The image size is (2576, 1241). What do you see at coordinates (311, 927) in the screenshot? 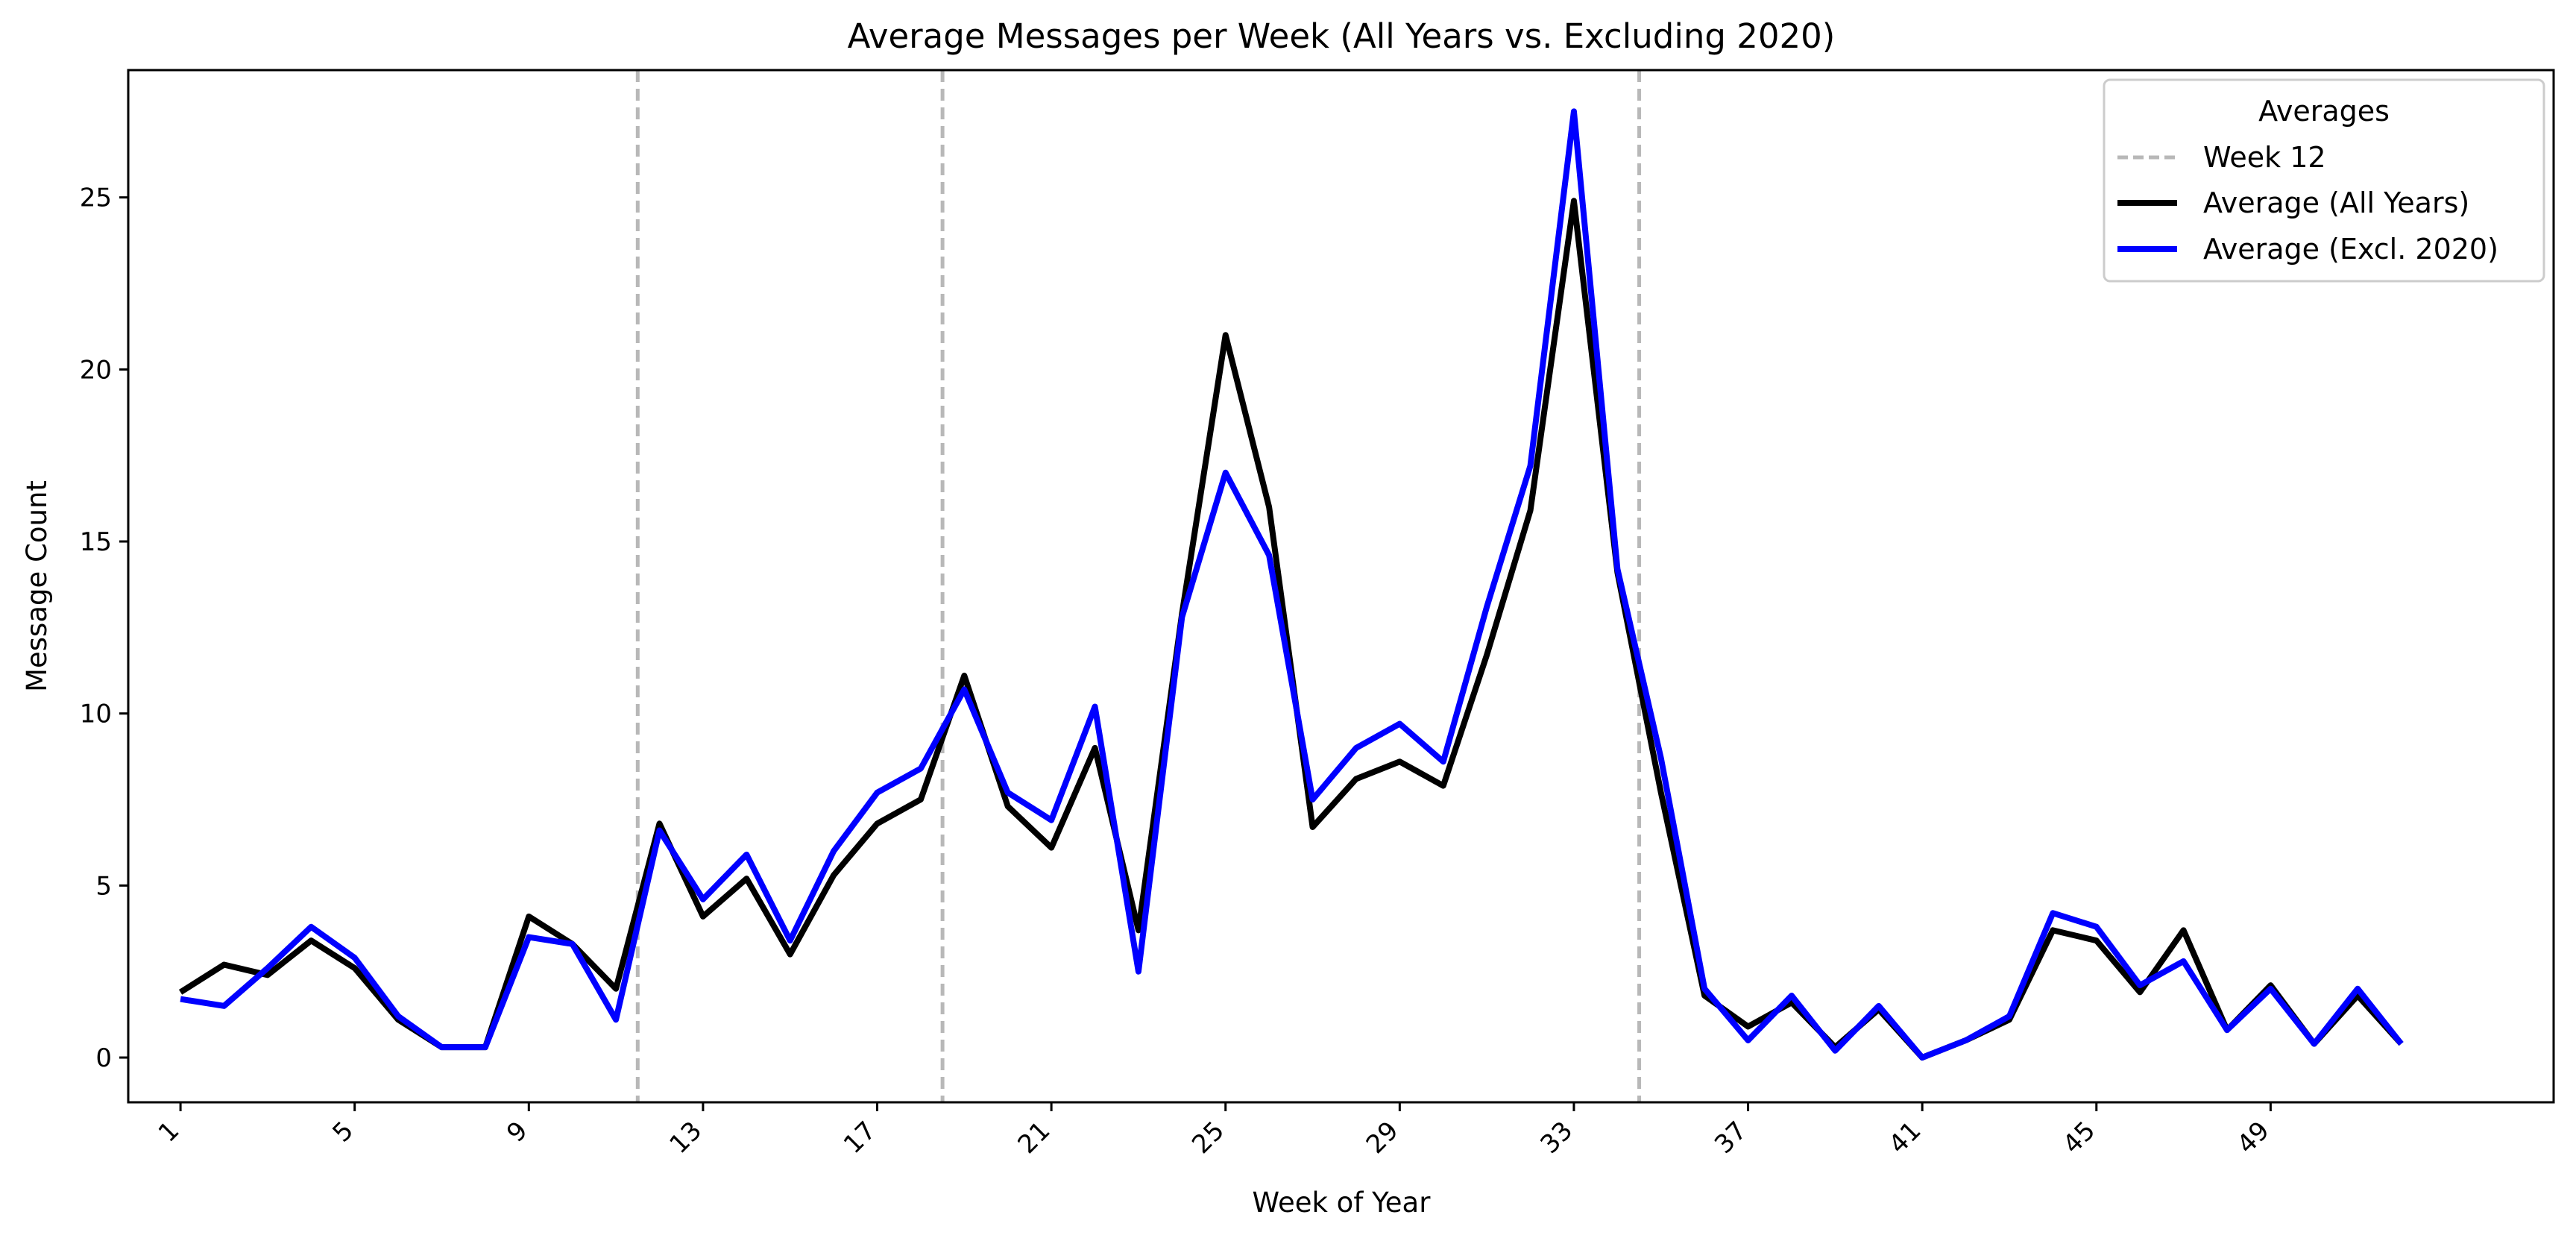
I see `data-point-s2-w4` at bounding box center [311, 927].